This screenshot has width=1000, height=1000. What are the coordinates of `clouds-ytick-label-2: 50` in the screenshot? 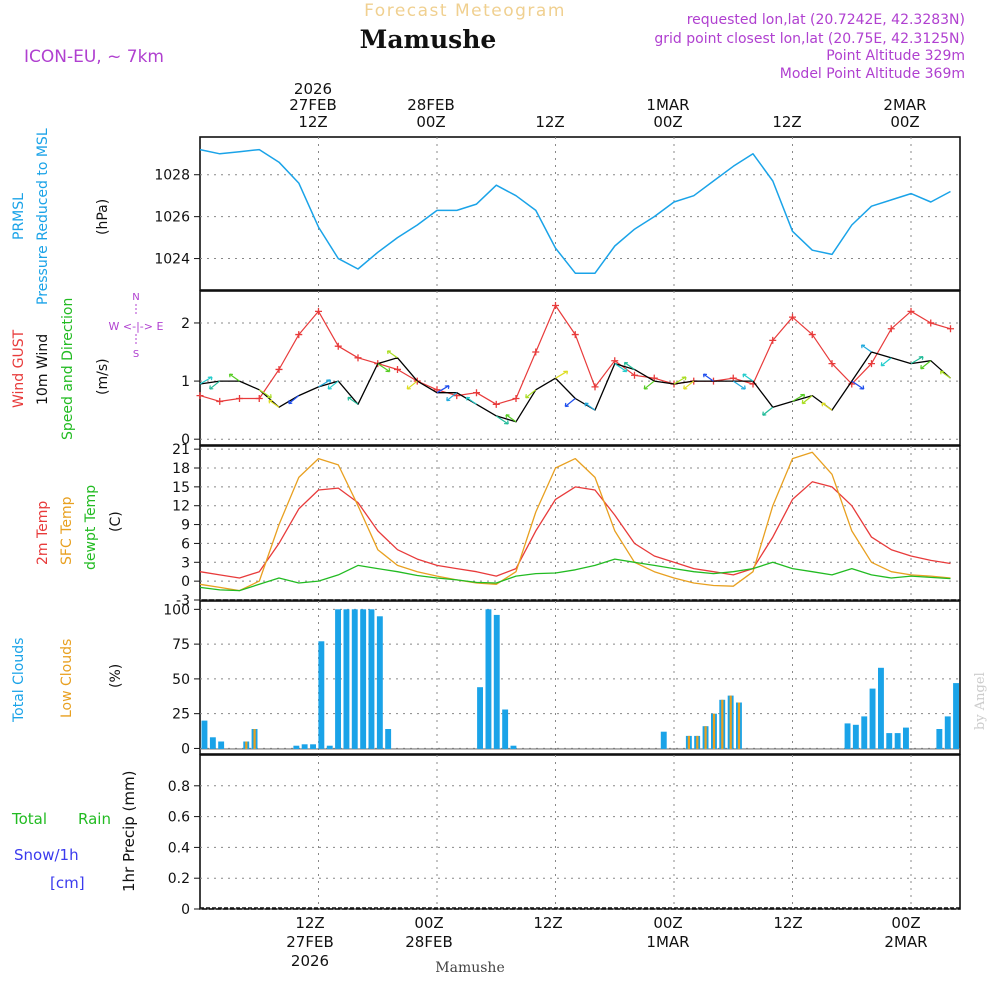 It's located at (181, 680).